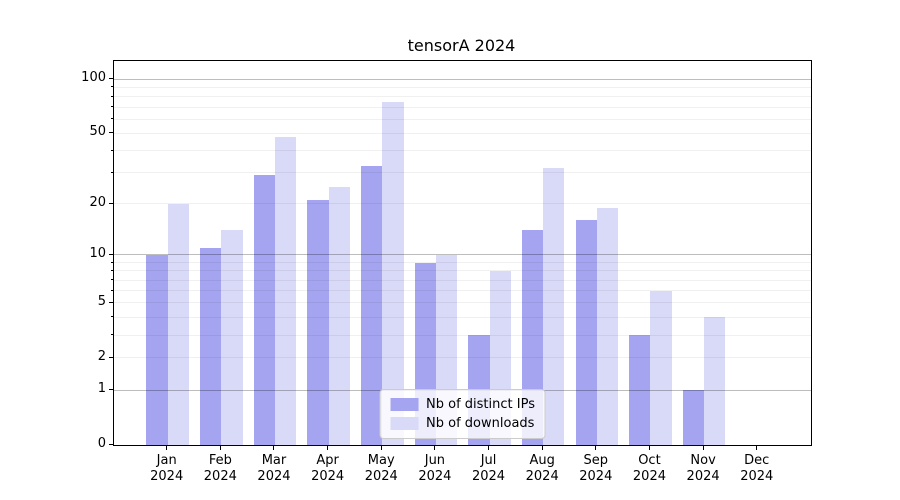 Image resolution: width=900 pixels, height=500 pixels. What do you see at coordinates (101, 301) in the screenshot?
I see `y-tick-label-5: 5` at bounding box center [101, 301].